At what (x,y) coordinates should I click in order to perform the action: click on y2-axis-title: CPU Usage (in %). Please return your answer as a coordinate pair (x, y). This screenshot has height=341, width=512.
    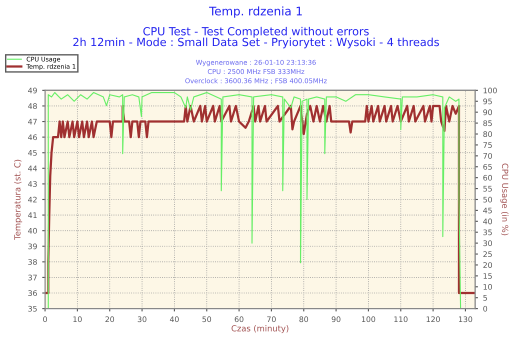
    Looking at the image, I should click on (504, 200).